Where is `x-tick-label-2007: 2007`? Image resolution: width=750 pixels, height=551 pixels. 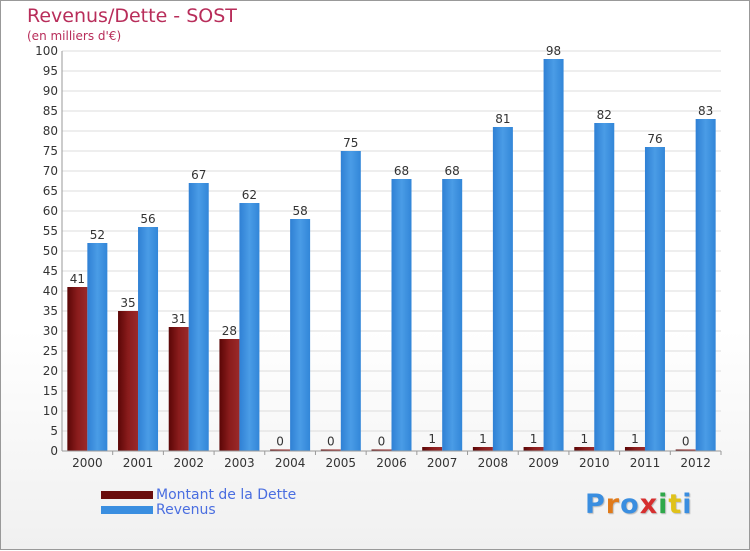 x-tick-label-2007: 2007 is located at coordinates (442, 463).